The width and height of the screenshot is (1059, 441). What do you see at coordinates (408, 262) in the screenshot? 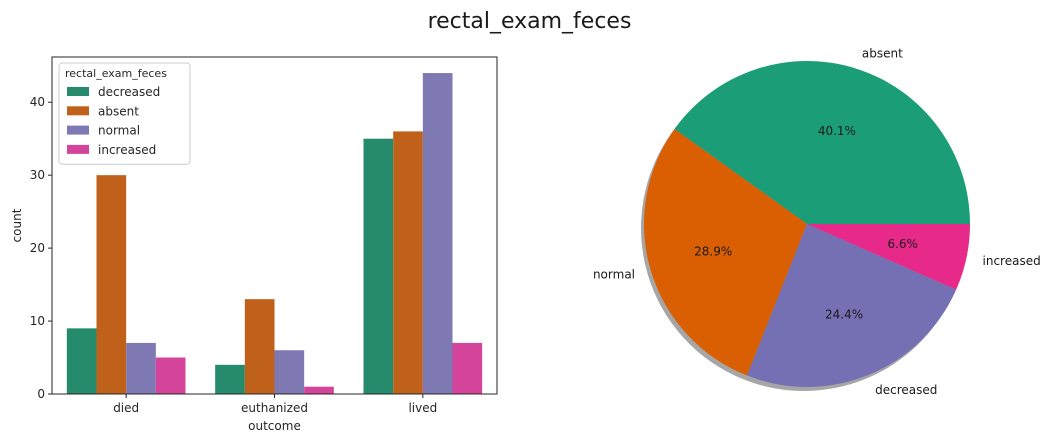
I see `bar-absent-lived` at bounding box center [408, 262].